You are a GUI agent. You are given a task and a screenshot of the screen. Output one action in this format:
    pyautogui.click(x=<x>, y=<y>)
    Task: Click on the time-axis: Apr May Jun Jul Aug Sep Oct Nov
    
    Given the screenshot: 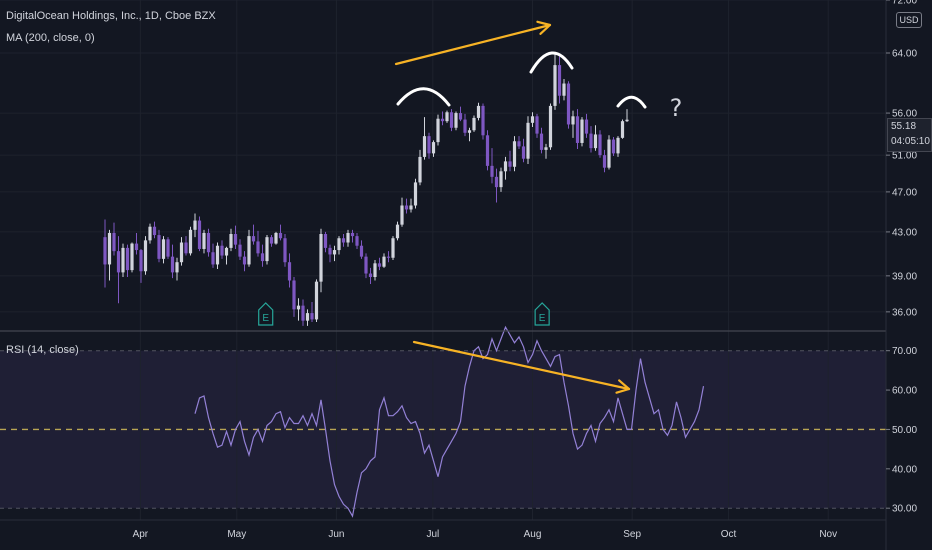 What is the action you would take?
    pyautogui.click(x=485, y=534)
    